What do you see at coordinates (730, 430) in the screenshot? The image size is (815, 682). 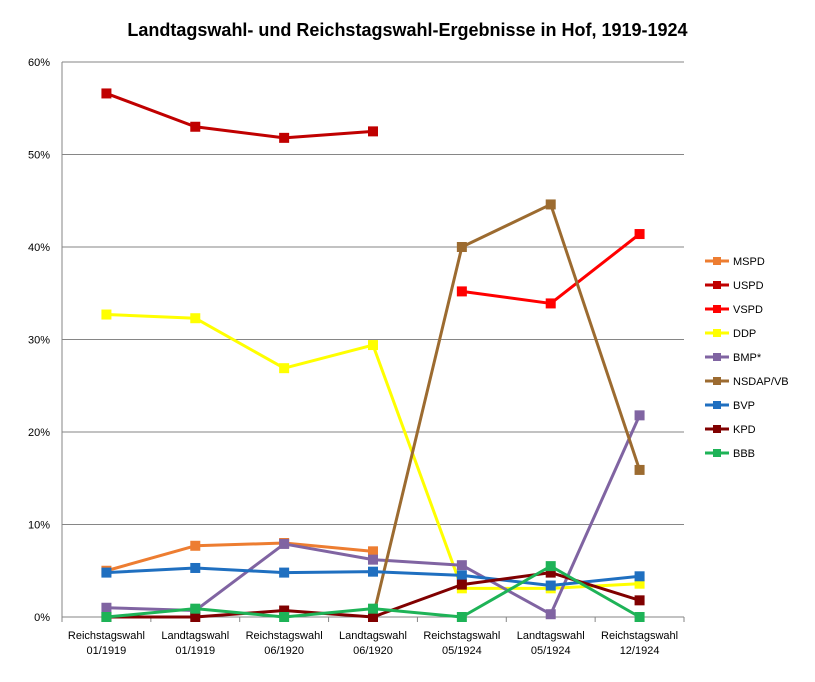 I see `legend-item: KPD` at bounding box center [730, 430].